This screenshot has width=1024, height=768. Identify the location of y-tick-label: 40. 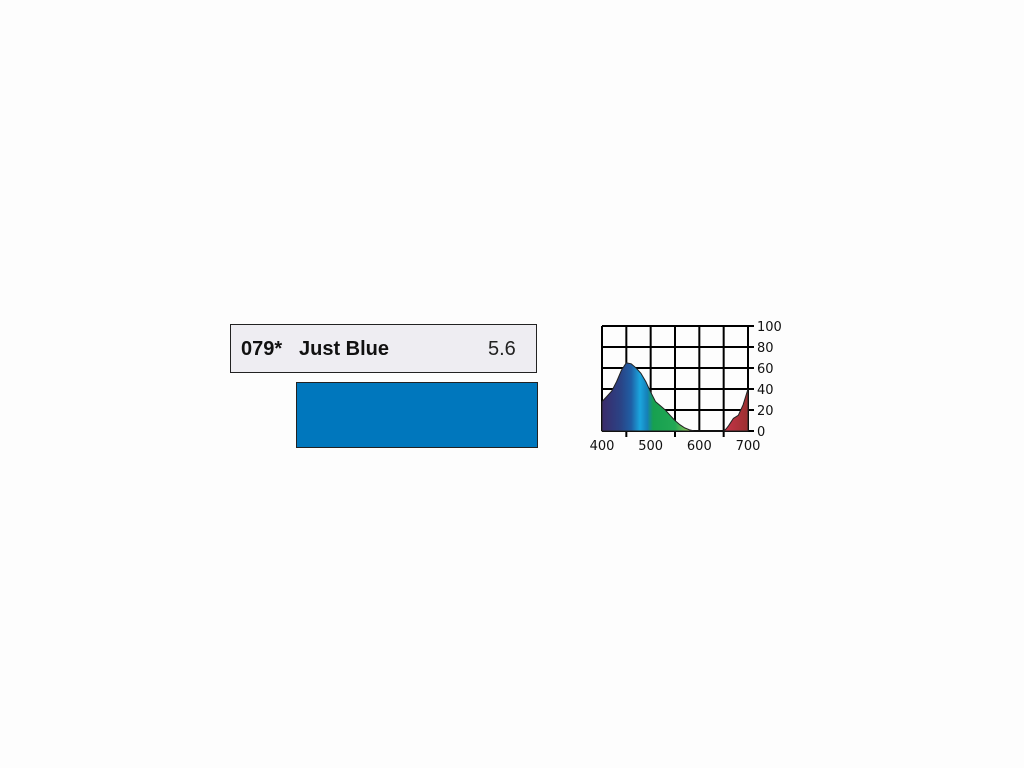
(765, 390).